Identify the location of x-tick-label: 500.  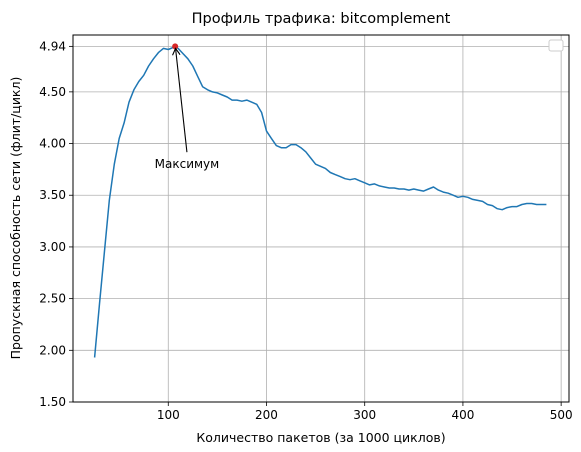
(561, 415).